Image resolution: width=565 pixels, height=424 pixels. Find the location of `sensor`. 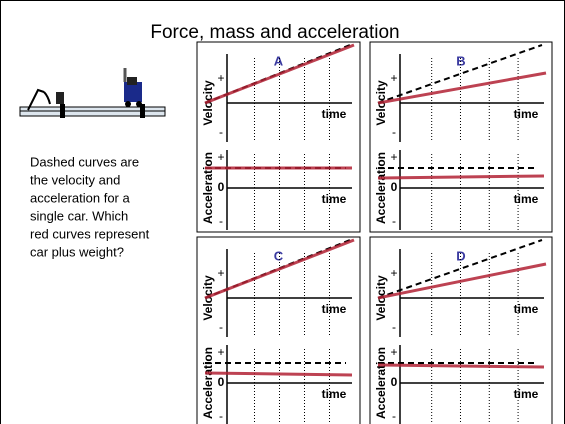

sensor is located at coordinates (60, 98).